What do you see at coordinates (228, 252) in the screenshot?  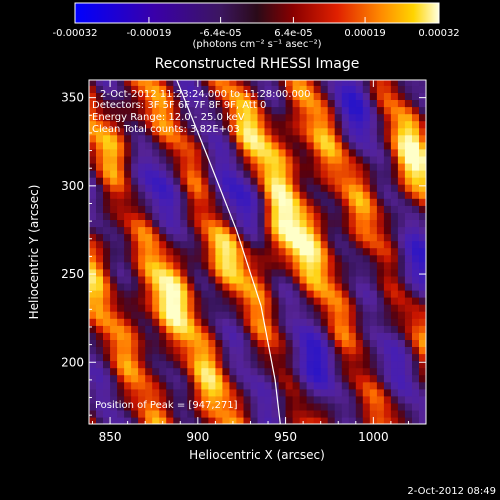 I see `solar-limb-curve` at bounding box center [228, 252].